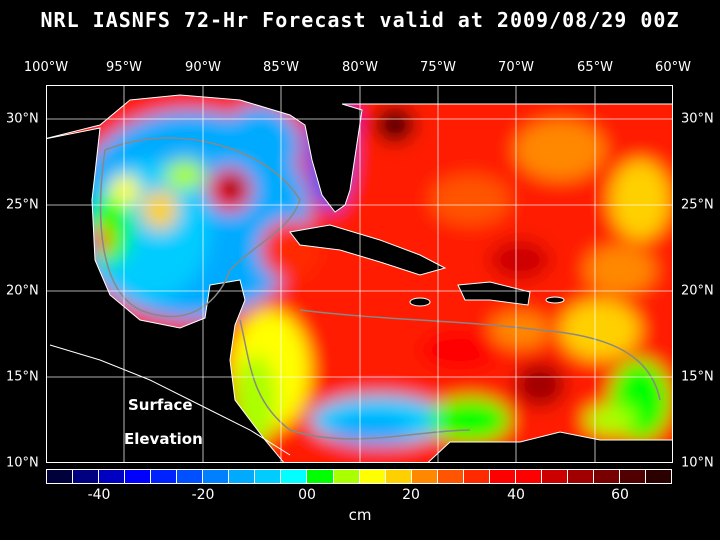  I want to click on annotation-surface: Surface, so click(160, 405).